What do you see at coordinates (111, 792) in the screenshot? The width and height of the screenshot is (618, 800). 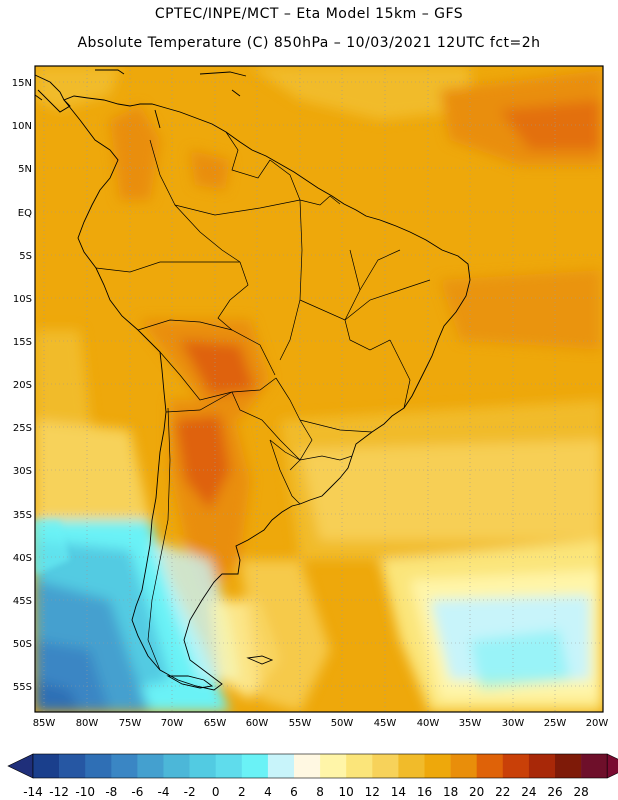 I see `colorbar-tick-label: -8` at bounding box center [111, 792].